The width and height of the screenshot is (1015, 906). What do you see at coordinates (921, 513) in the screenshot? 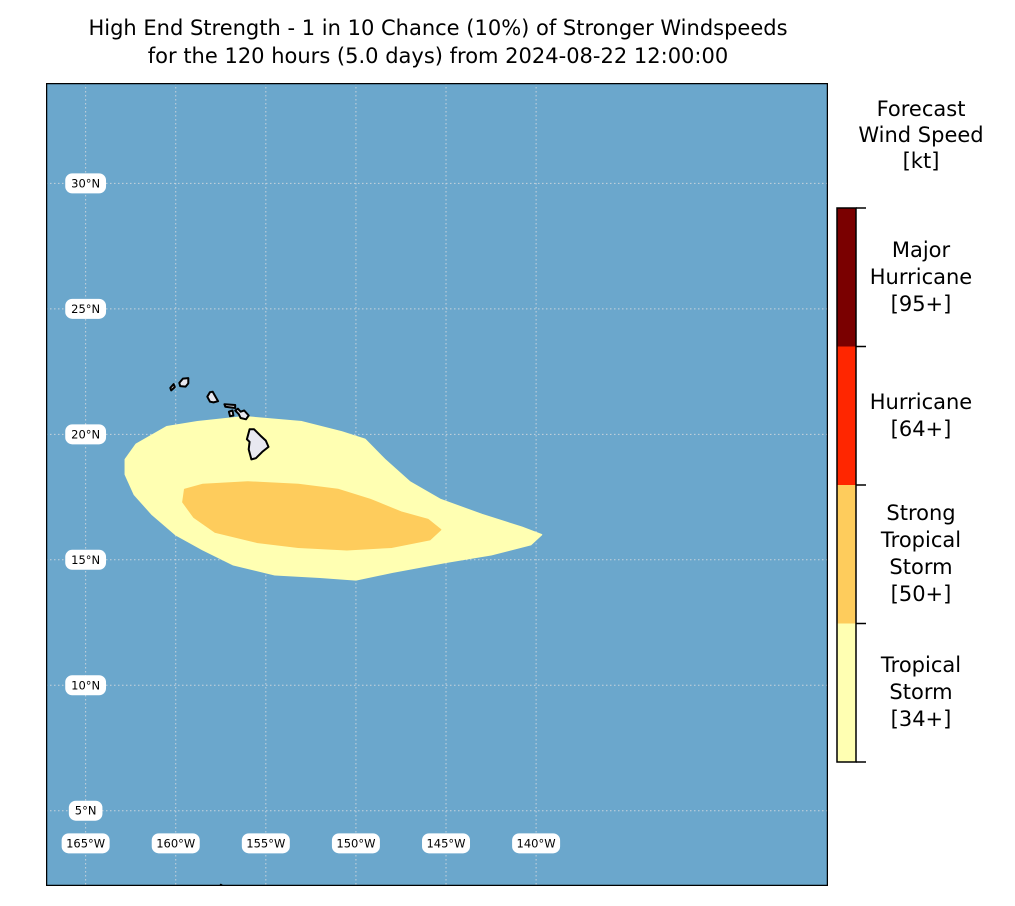
I see `colorbar-label-line: Strong` at bounding box center [921, 513].